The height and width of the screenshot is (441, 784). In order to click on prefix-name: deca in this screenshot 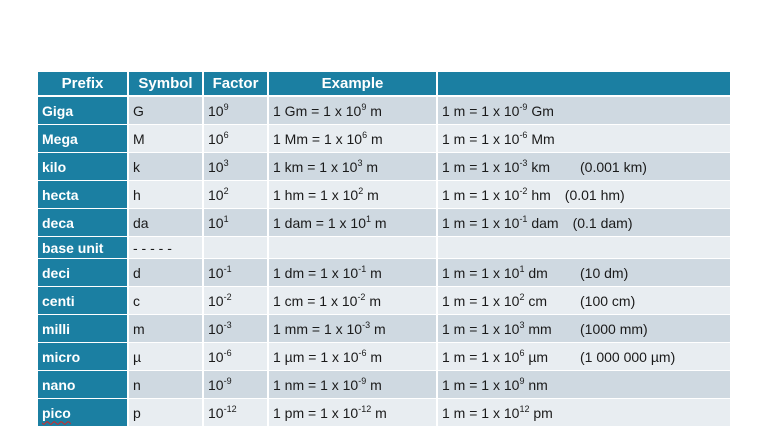, I will do `click(58, 222)`.